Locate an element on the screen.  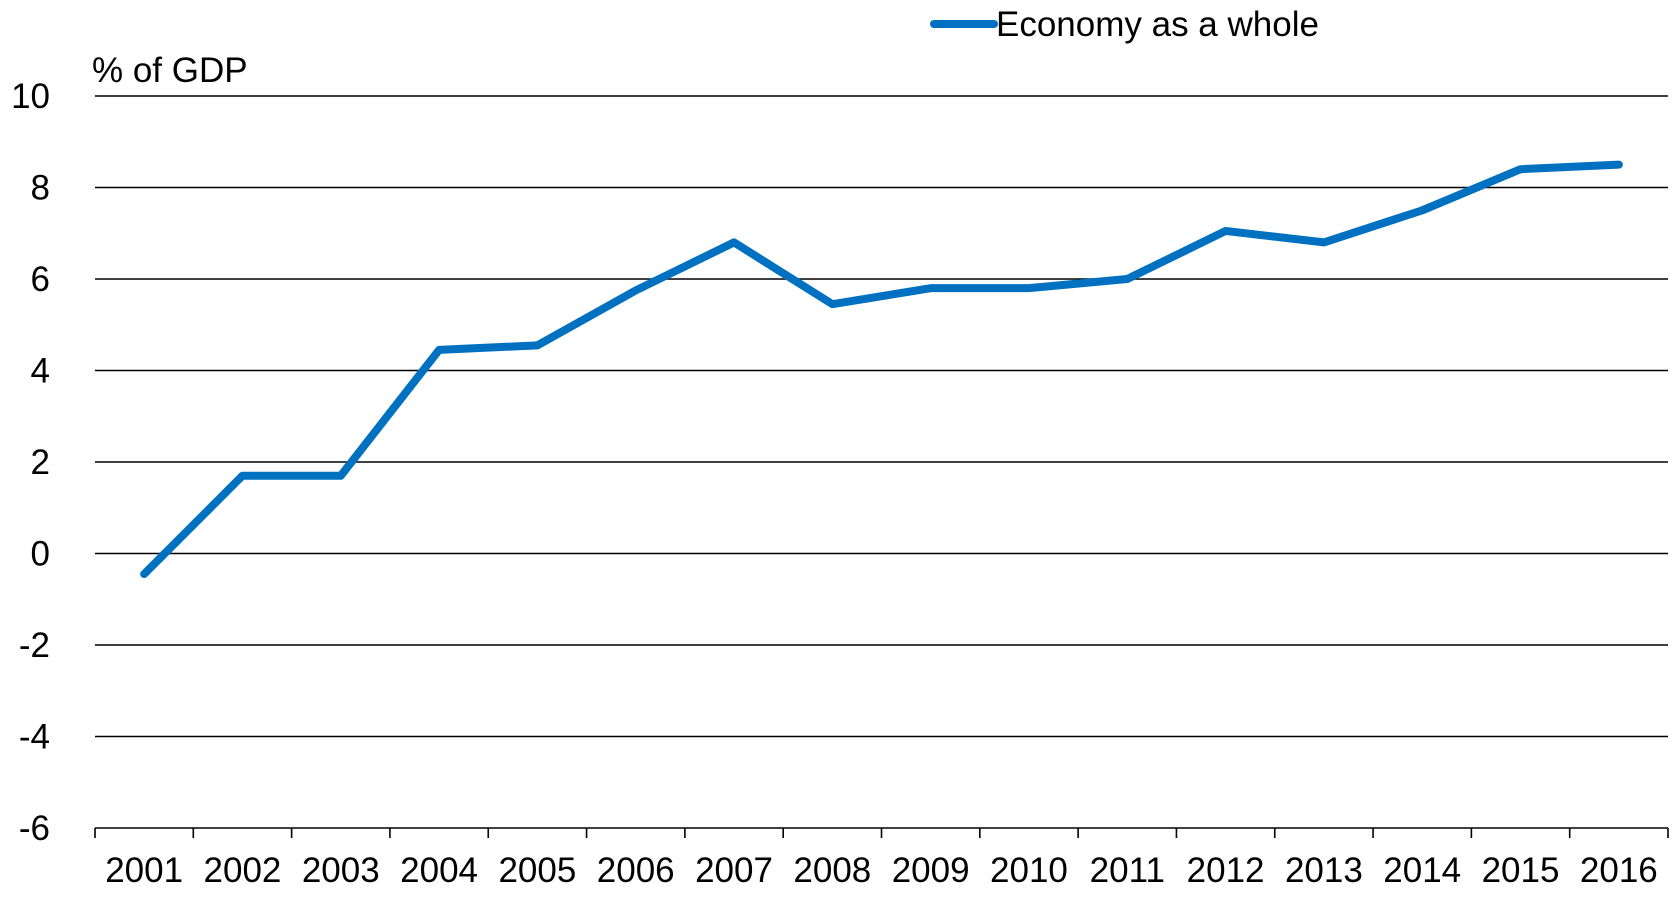
y-tick-label: 2 is located at coordinates (40, 462).